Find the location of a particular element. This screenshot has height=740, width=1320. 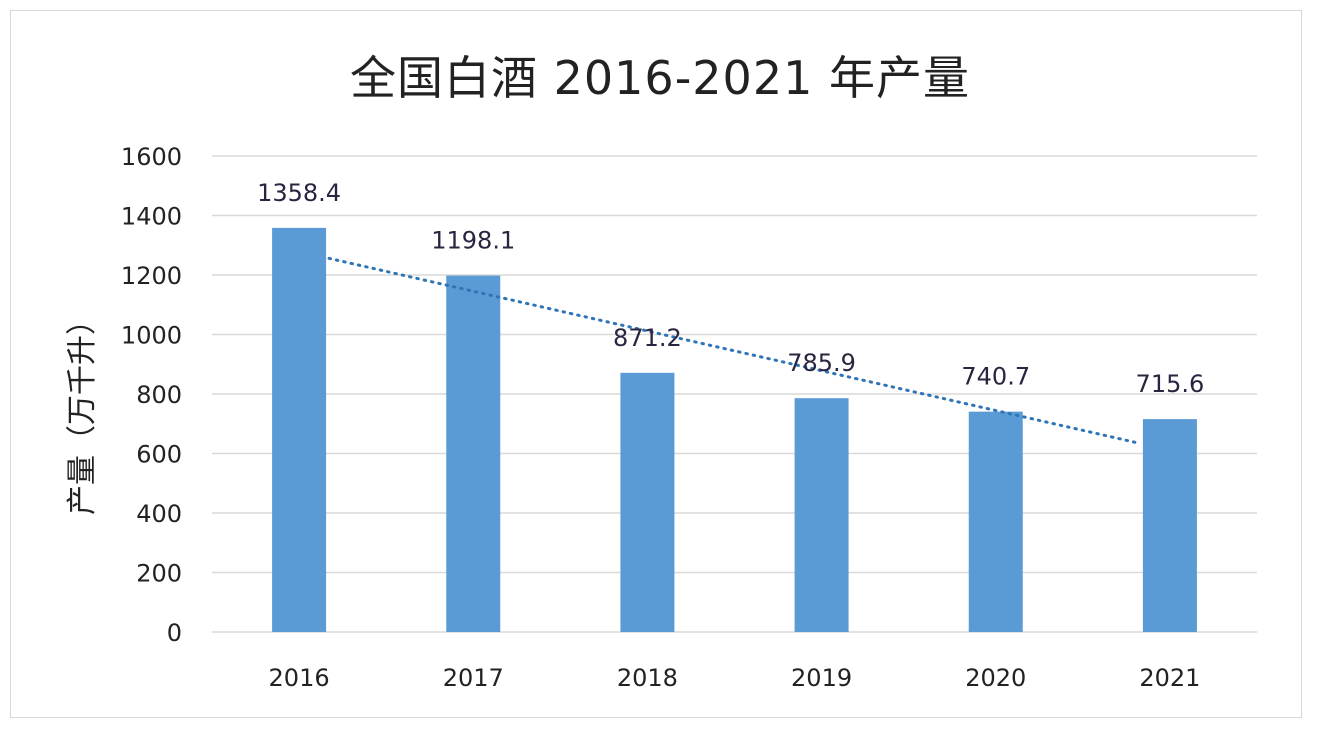

y-tick-label: 1200 is located at coordinates (151, 276).